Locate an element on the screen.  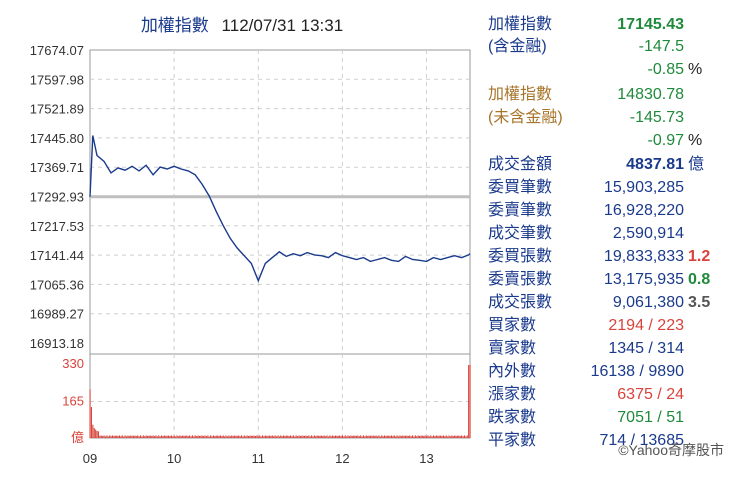
info-label: (含金融) is located at coordinates (517, 46).